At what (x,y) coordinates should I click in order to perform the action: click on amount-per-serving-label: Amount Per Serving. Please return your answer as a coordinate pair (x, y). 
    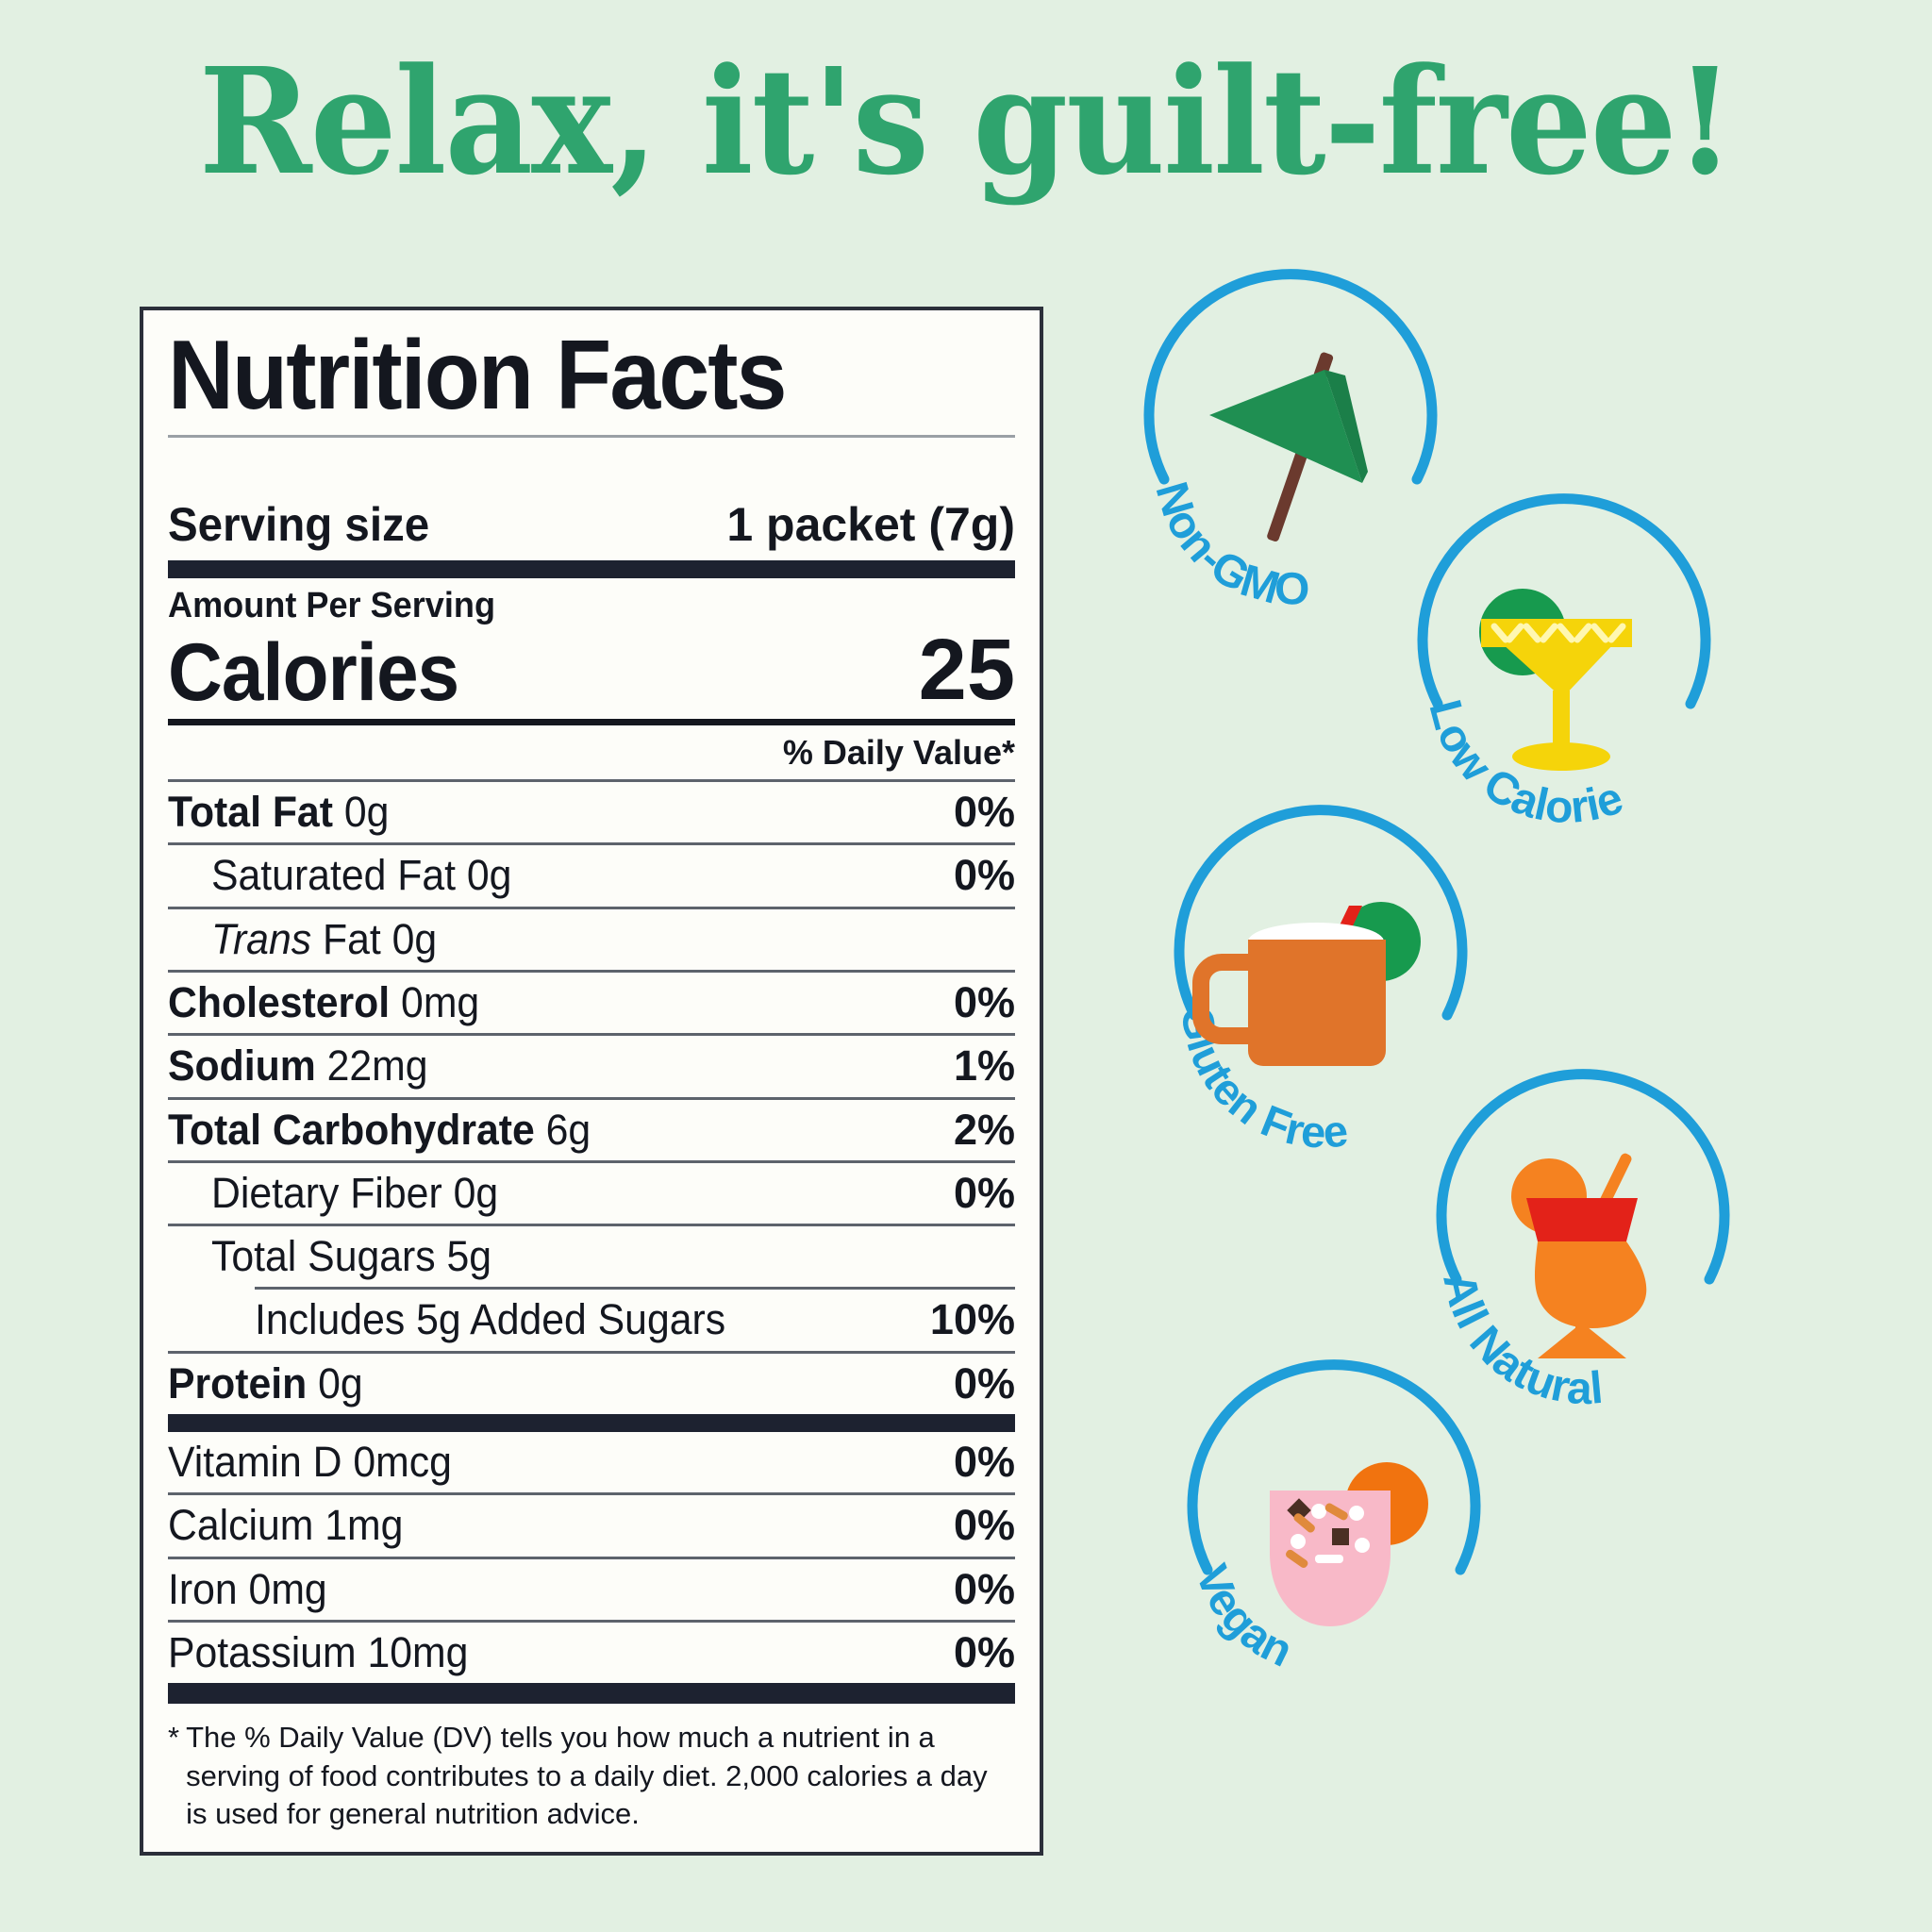
    Looking at the image, I should click on (332, 606).